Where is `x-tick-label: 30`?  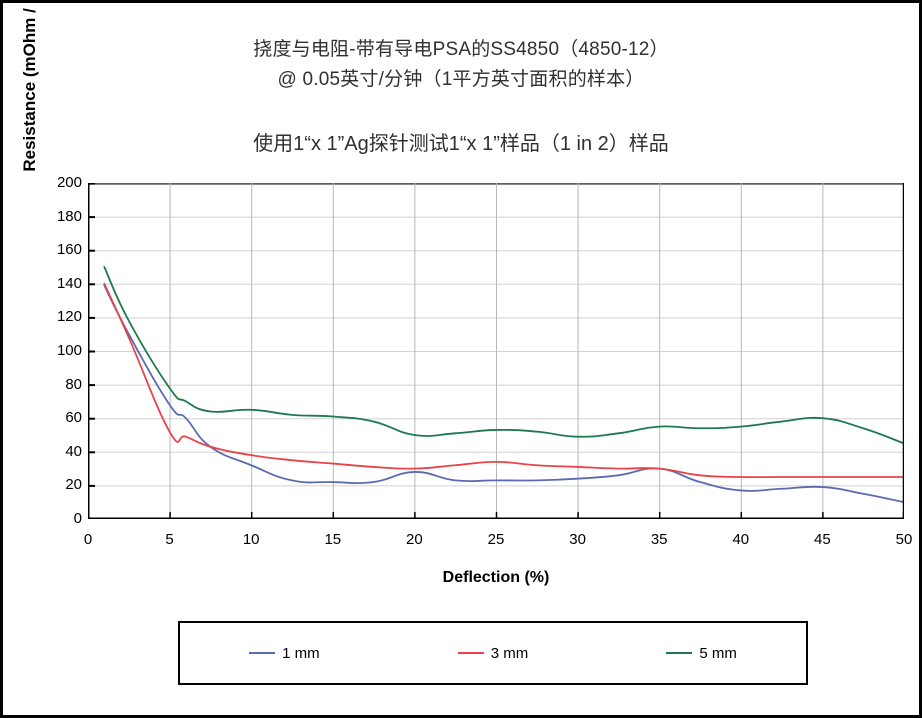 x-tick-label: 30 is located at coordinates (577, 539).